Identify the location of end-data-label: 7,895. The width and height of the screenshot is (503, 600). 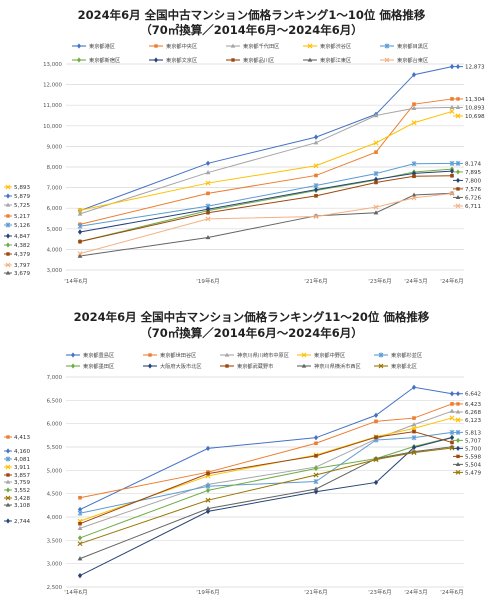
(473, 173).